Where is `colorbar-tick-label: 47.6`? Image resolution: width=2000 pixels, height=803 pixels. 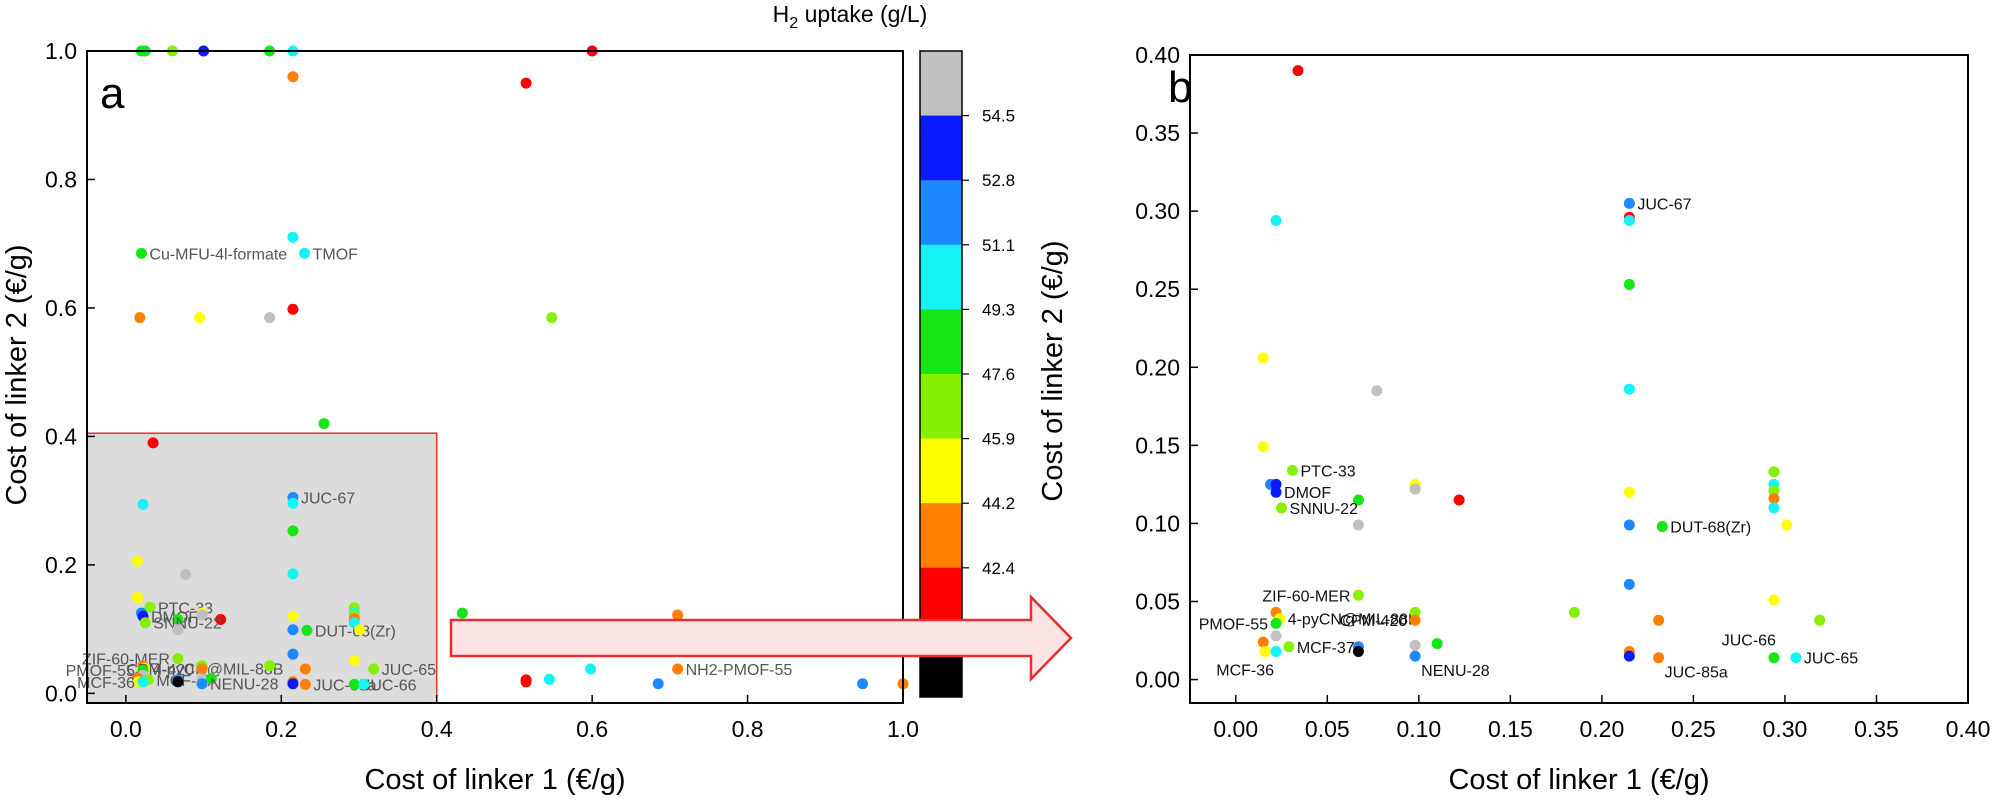 colorbar-tick-label: 47.6 is located at coordinates (998, 374).